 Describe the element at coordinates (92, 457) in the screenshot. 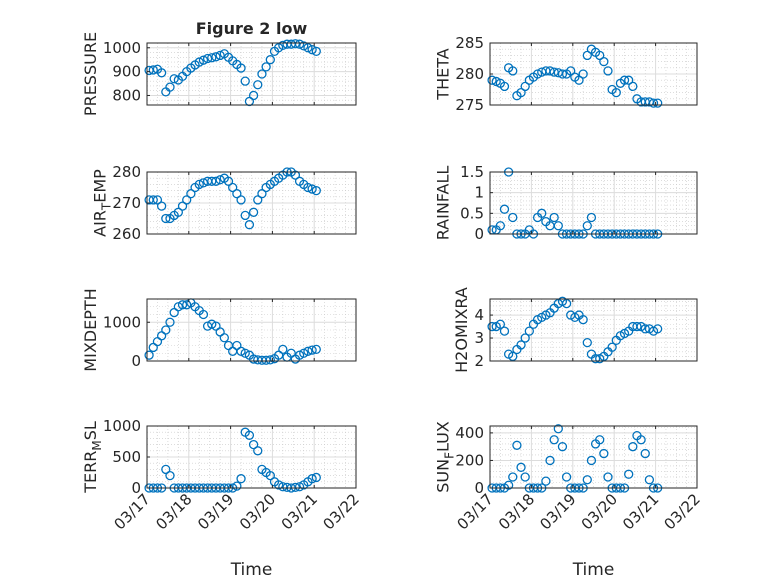

I see `y-axis-label: TERRMSL` at that location.